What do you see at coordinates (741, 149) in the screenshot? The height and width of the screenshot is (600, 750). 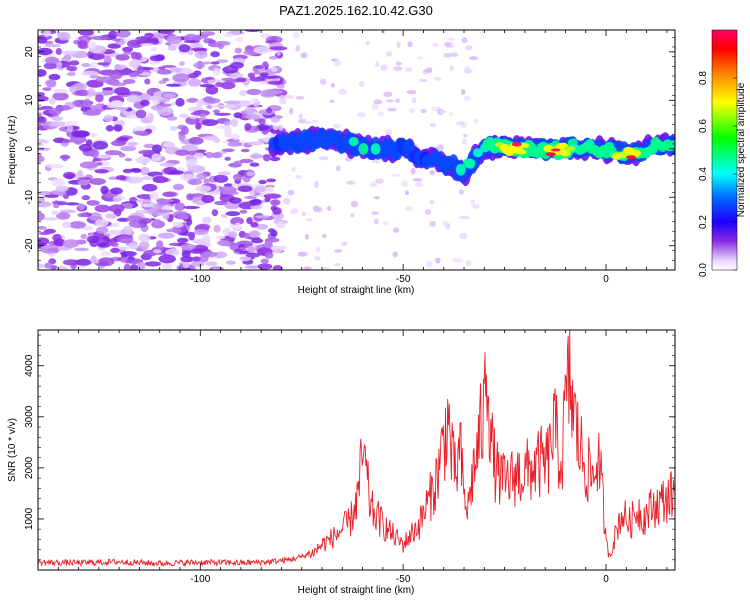 I see `colorbar-label: Normalized spectral amplitude` at bounding box center [741, 149].